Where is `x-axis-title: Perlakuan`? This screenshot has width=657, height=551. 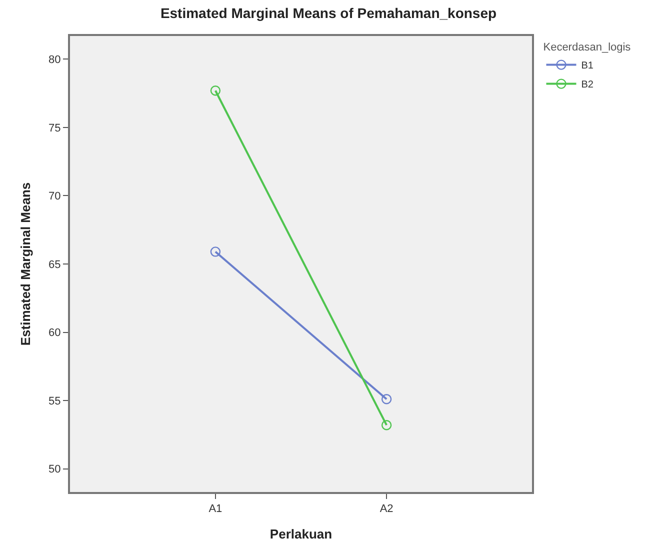
x-axis-title: Perlakuan is located at coordinates (301, 534).